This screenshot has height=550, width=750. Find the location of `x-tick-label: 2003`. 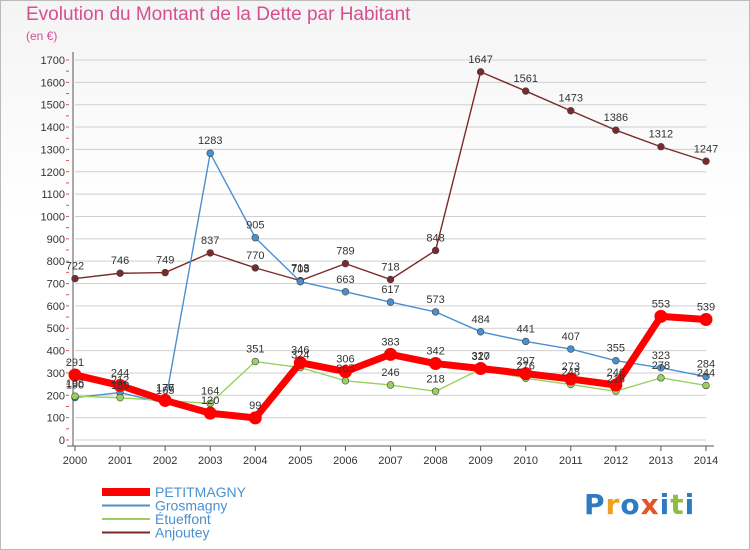

x-tick-label: 2003 is located at coordinates (210, 461).